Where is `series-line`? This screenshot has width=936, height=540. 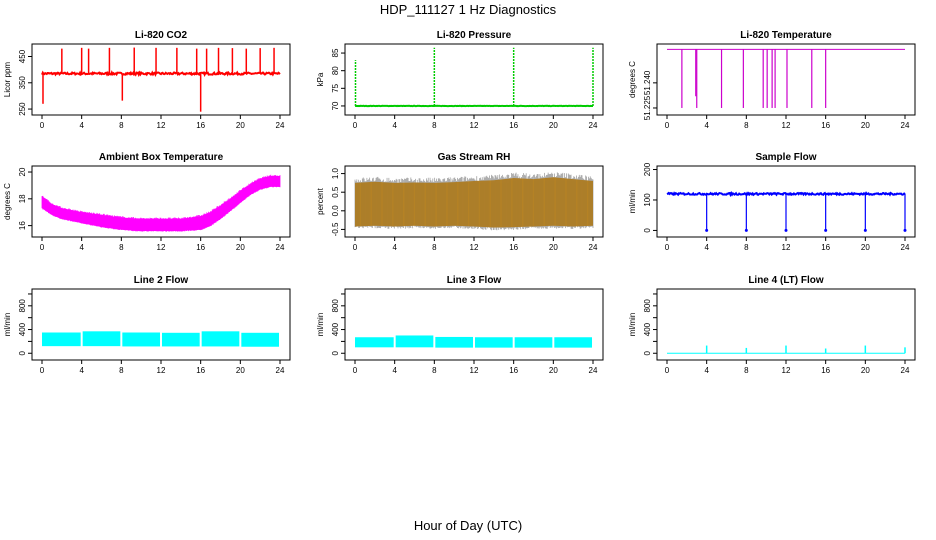 series-line is located at coordinates (161, 74).